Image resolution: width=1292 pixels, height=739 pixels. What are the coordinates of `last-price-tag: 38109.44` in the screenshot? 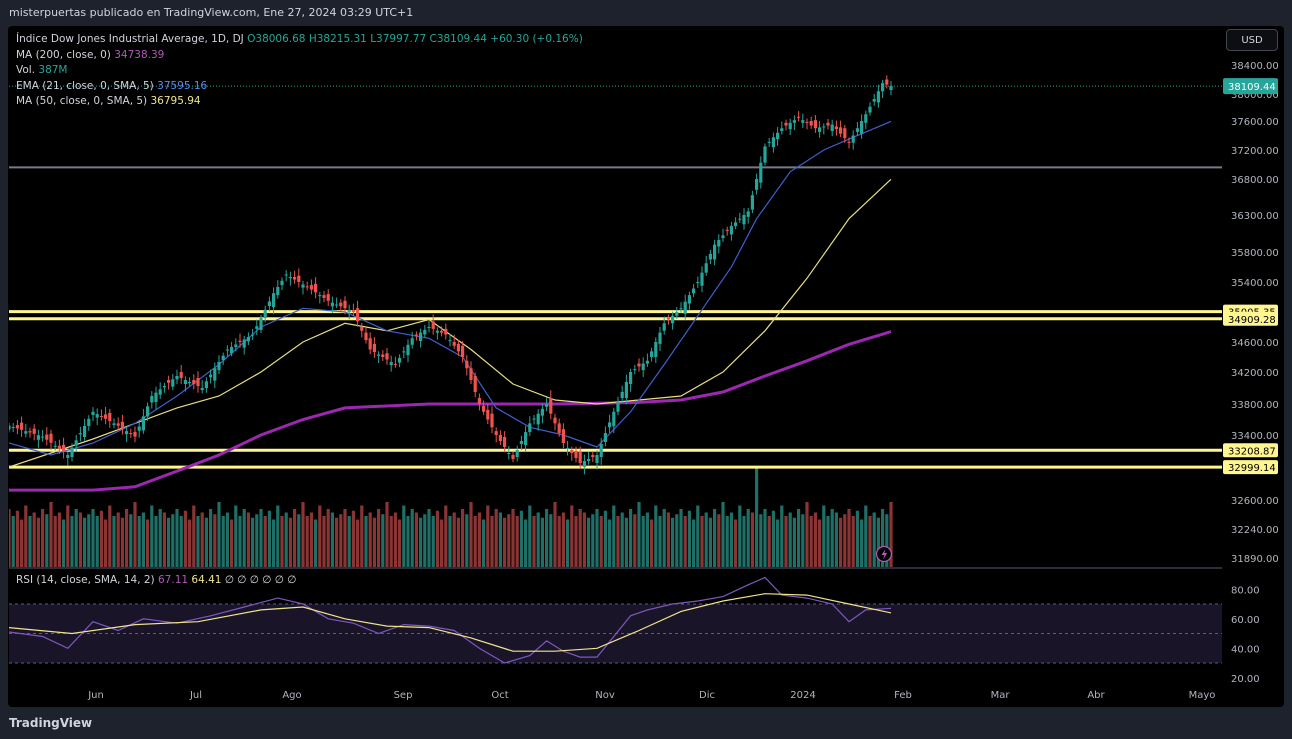 It's located at (1252, 87).